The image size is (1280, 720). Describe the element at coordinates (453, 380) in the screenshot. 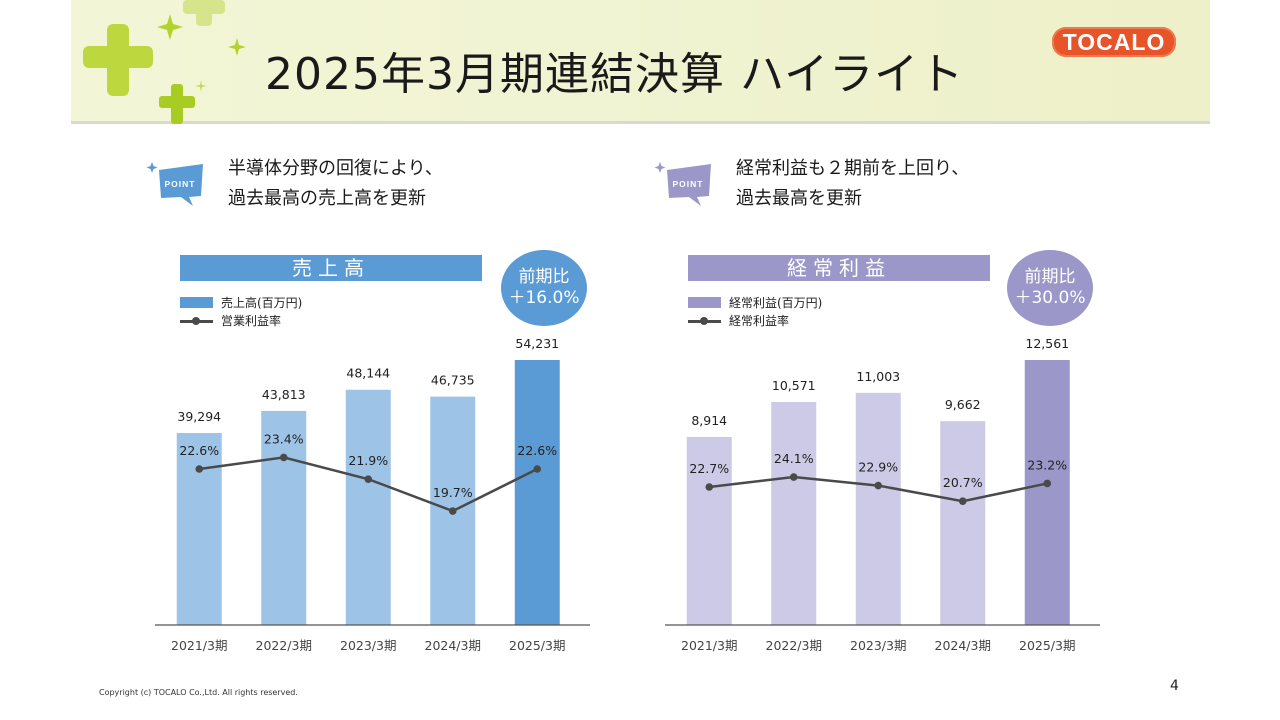

I see `bar-value-label: 46,735` at that location.